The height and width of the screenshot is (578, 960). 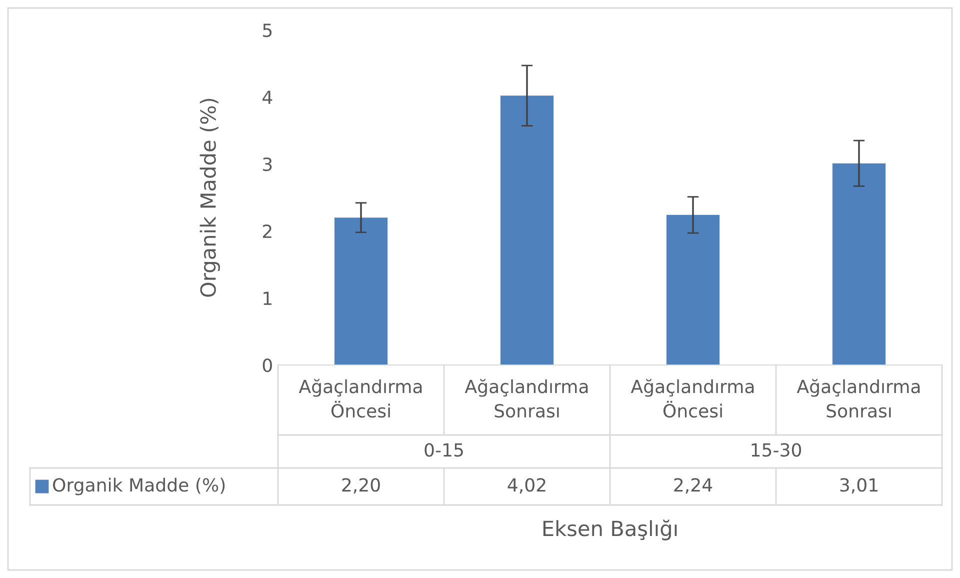 What do you see at coordinates (268, 298) in the screenshot?
I see `y-tick-label: 1` at bounding box center [268, 298].